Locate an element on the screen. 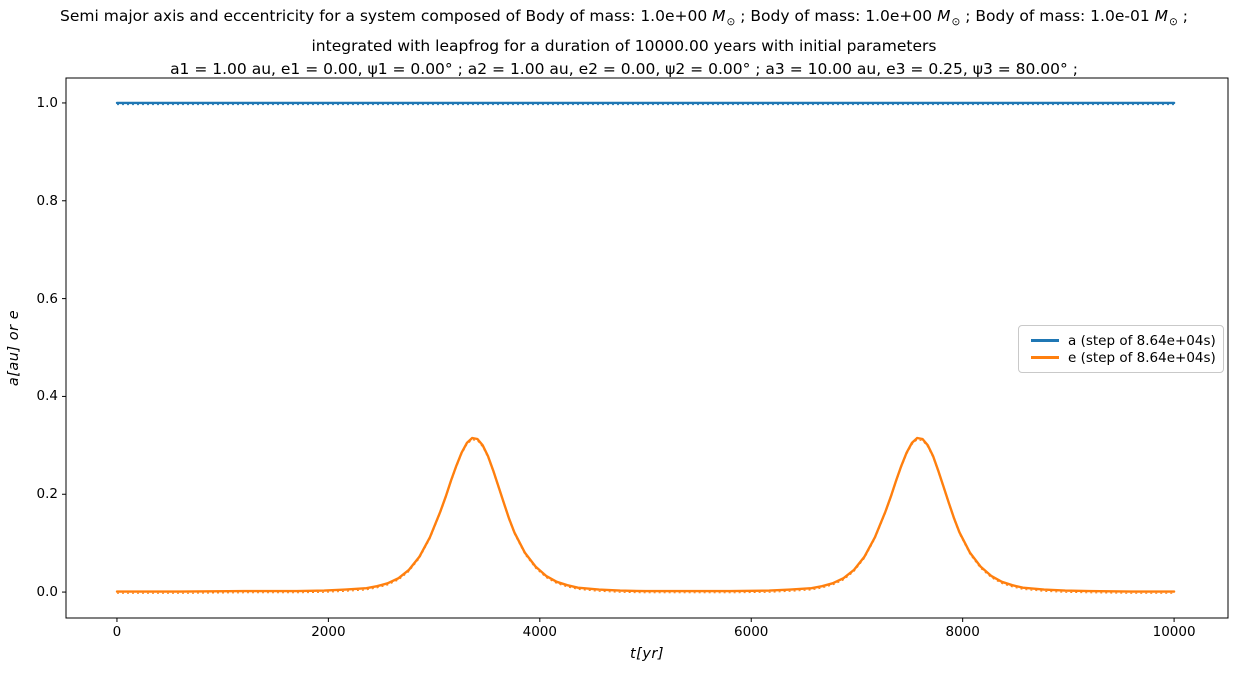 The image size is (1248, 676). legend-label-a: a (step of 8.64e+04s) is located at coordinates (1142, 340).